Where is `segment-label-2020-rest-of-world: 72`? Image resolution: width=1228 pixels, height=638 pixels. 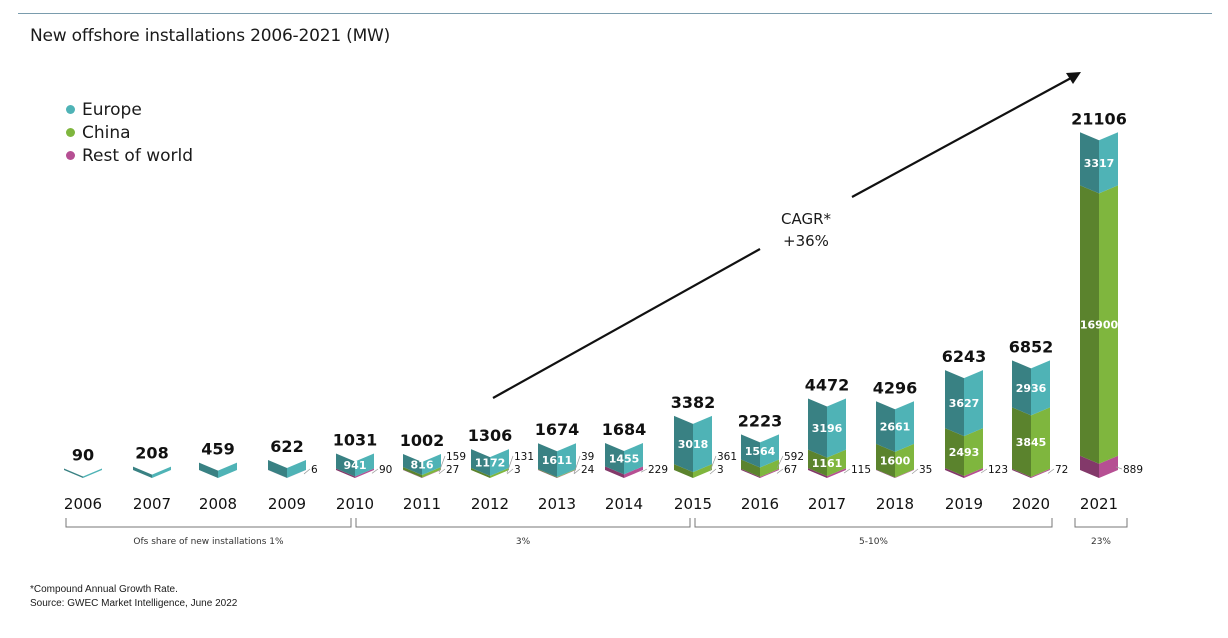
segment-label-2020-rest-of-world: 72 is located at coordinates (1061, 470).